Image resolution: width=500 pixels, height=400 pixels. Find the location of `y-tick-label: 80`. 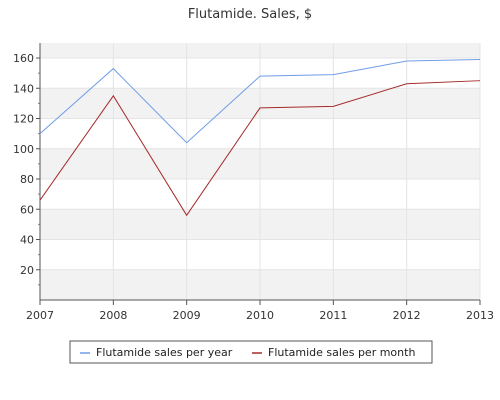

y-tick-label: 80 is located at coordinates (27, 179).